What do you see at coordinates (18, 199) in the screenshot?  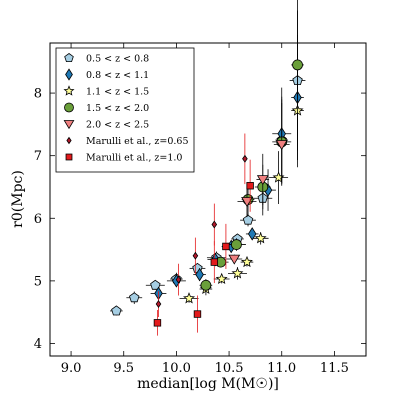 I see `y-axis-label: r0(Mpc)` at bounding box center [18, 199].